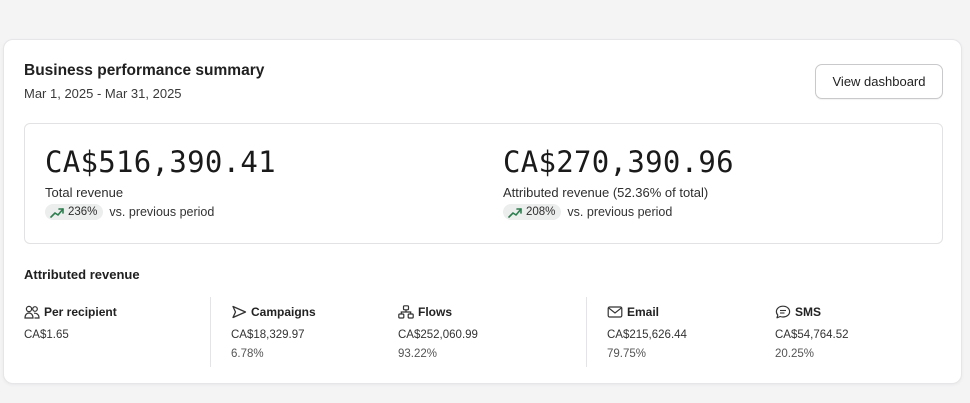  Describe the element at coordinates (83, 212) in the screenshot. I see `change-percent: 236%` at that location.